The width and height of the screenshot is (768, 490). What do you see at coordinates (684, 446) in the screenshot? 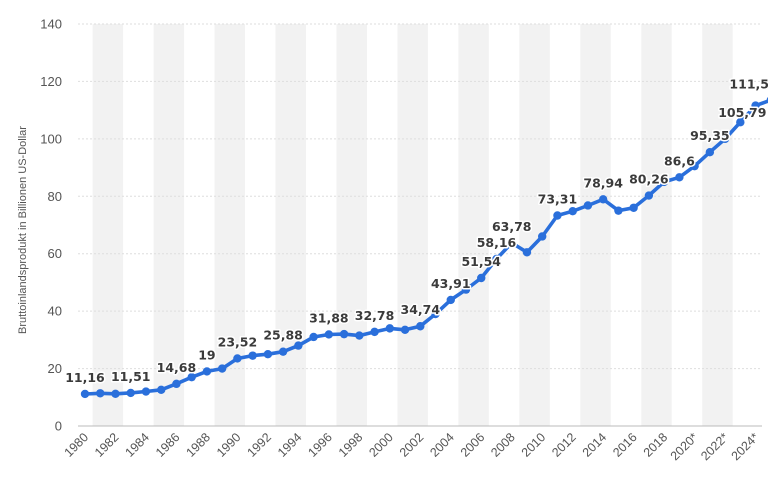
I see `x-tick-label: 2020*` at bounding box center [684, 446].